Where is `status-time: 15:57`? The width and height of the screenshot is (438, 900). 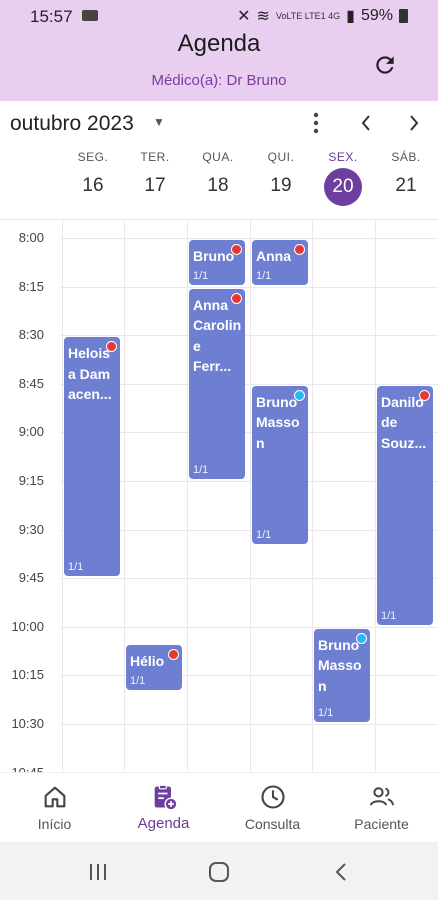 status-time: 15:57 is located at coordinates (51, 16).